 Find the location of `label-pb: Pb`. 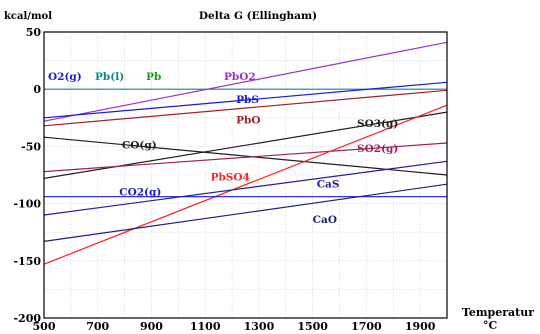

label-pb: Pb is located at coordinates (153, 77).